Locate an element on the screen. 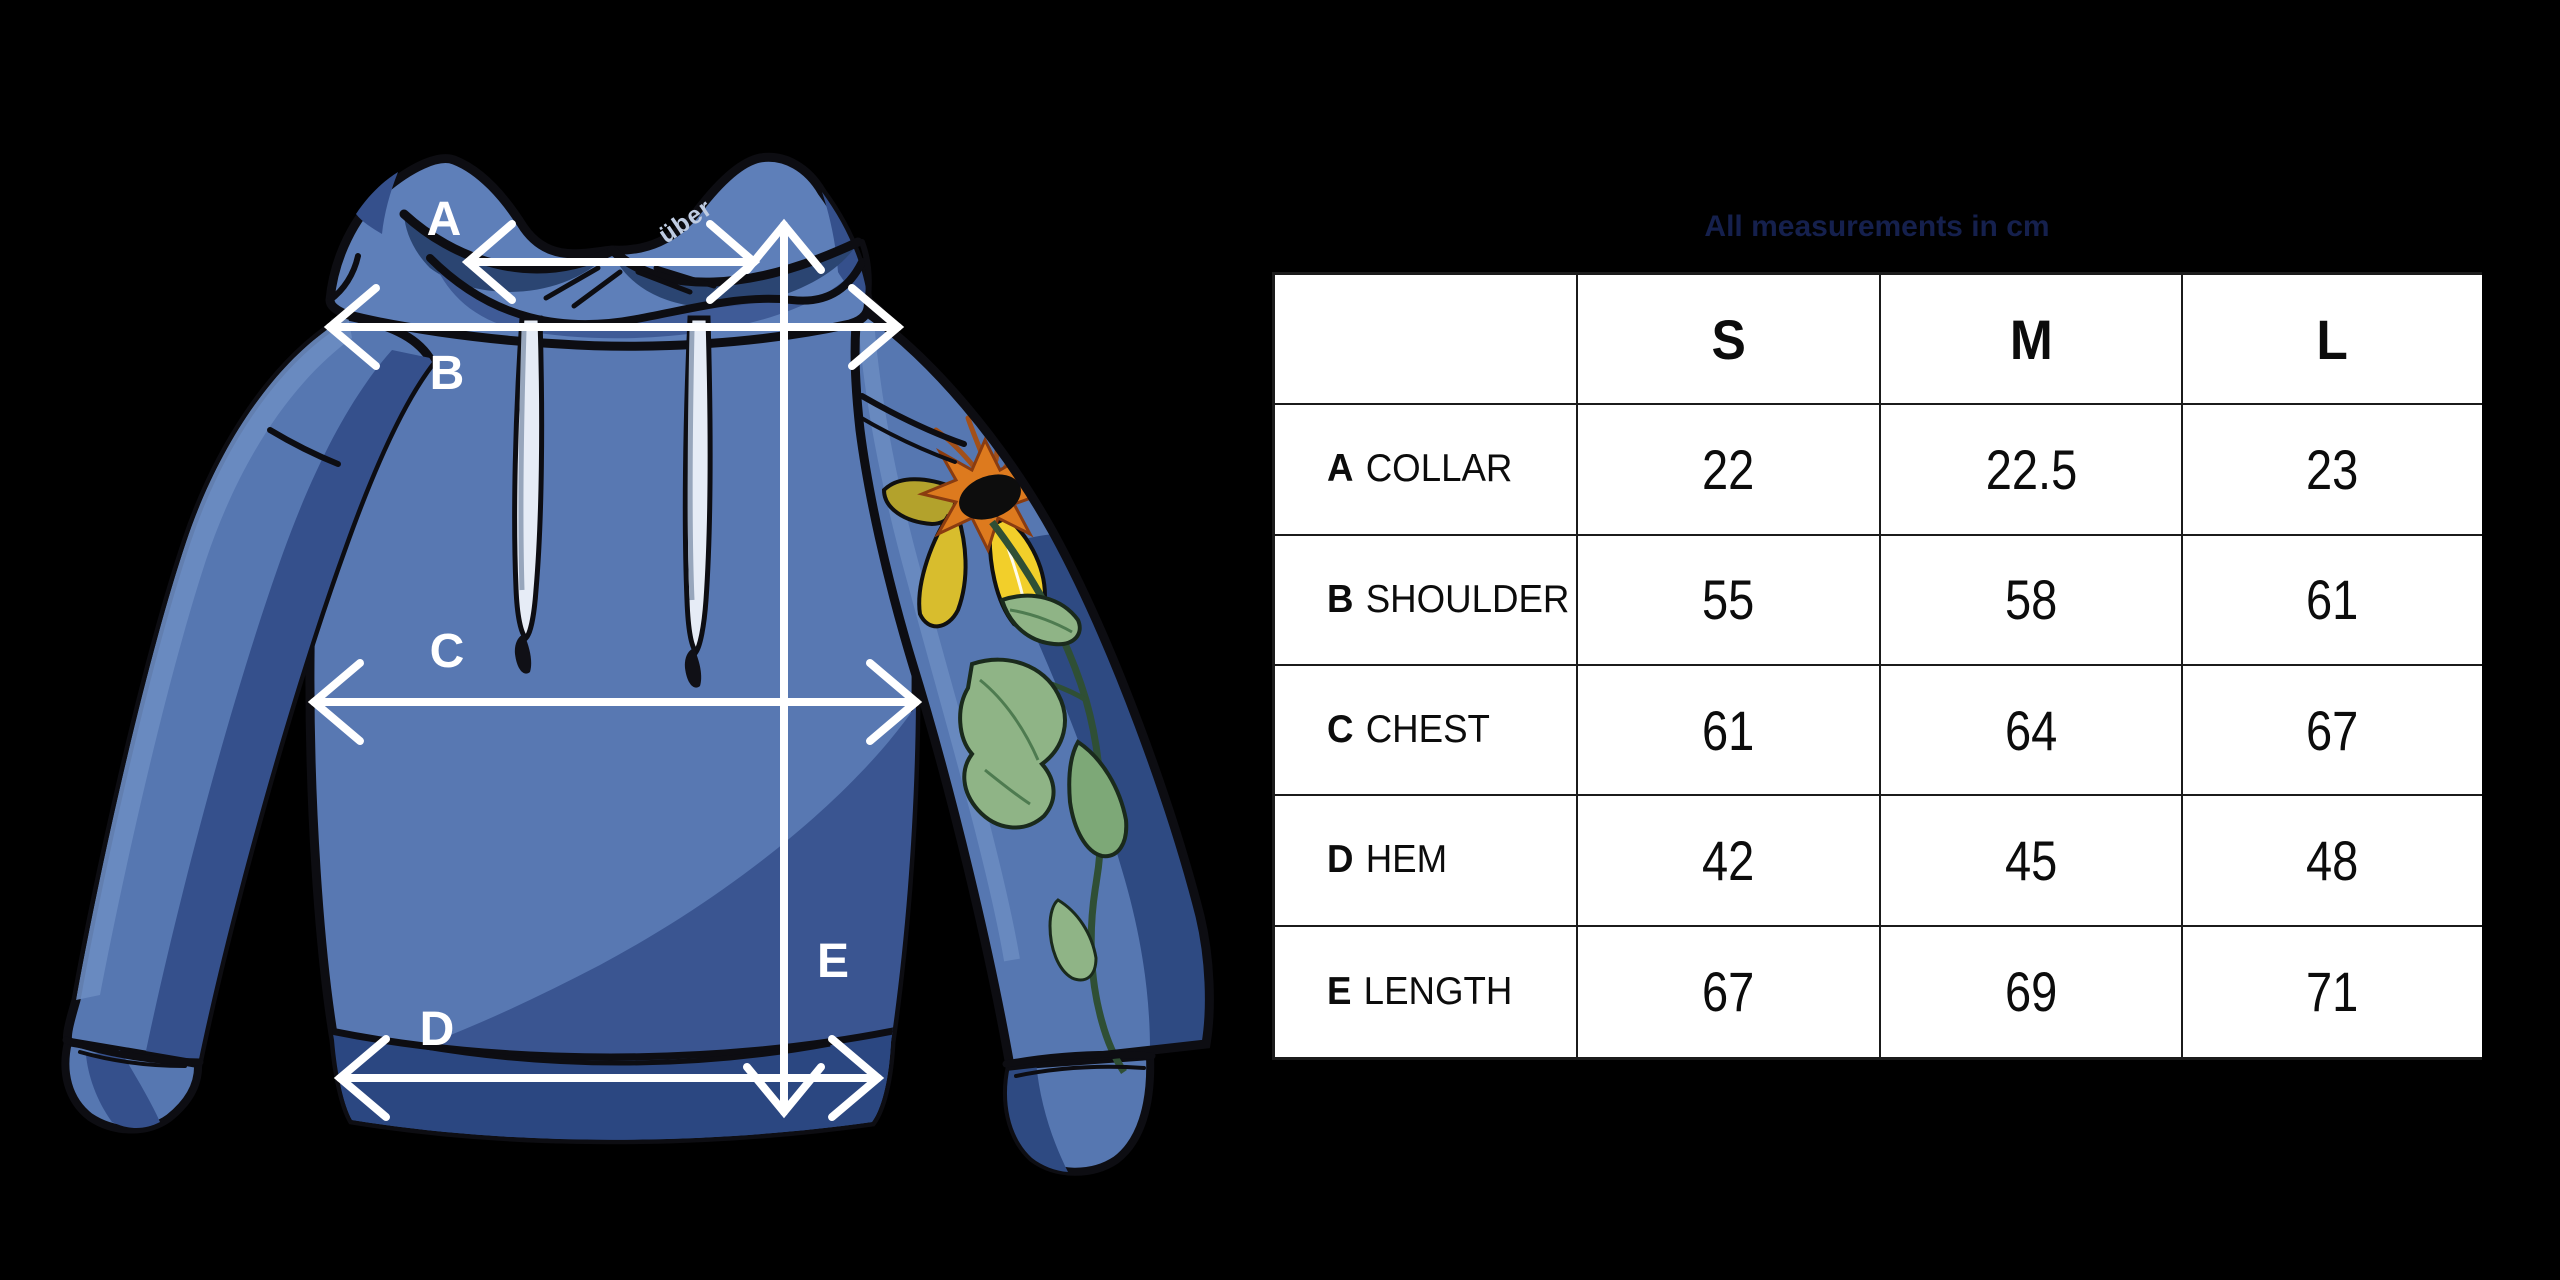 The image size is (2560, 1280). row-header-chest: C CHEST is located at coordinates (1426, 731).